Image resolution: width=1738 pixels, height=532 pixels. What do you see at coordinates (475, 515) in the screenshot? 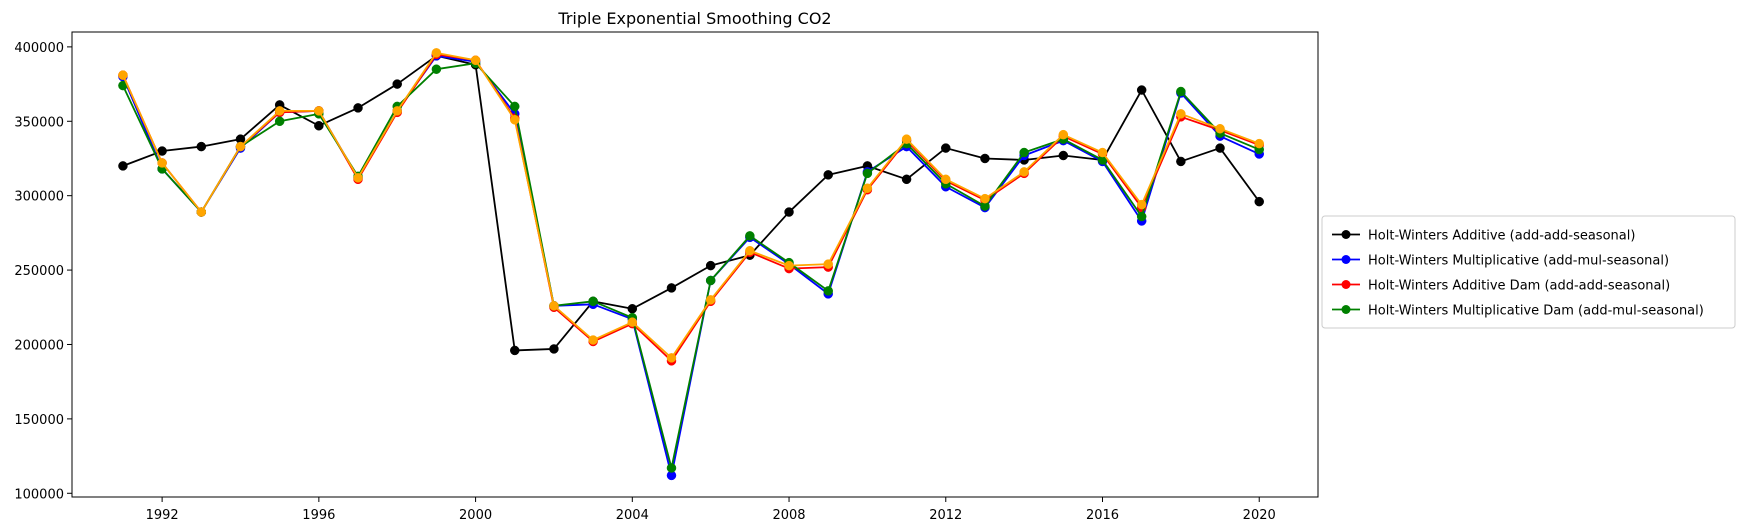
I see `x-tick-label: 2000` at bounding box center [475, 515].